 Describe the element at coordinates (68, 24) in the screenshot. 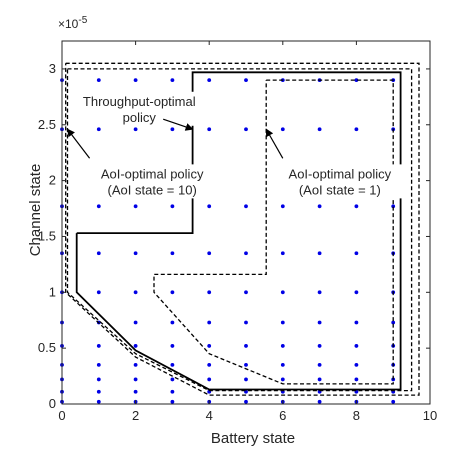

I see `y-exponent-base: ×10` at that location.